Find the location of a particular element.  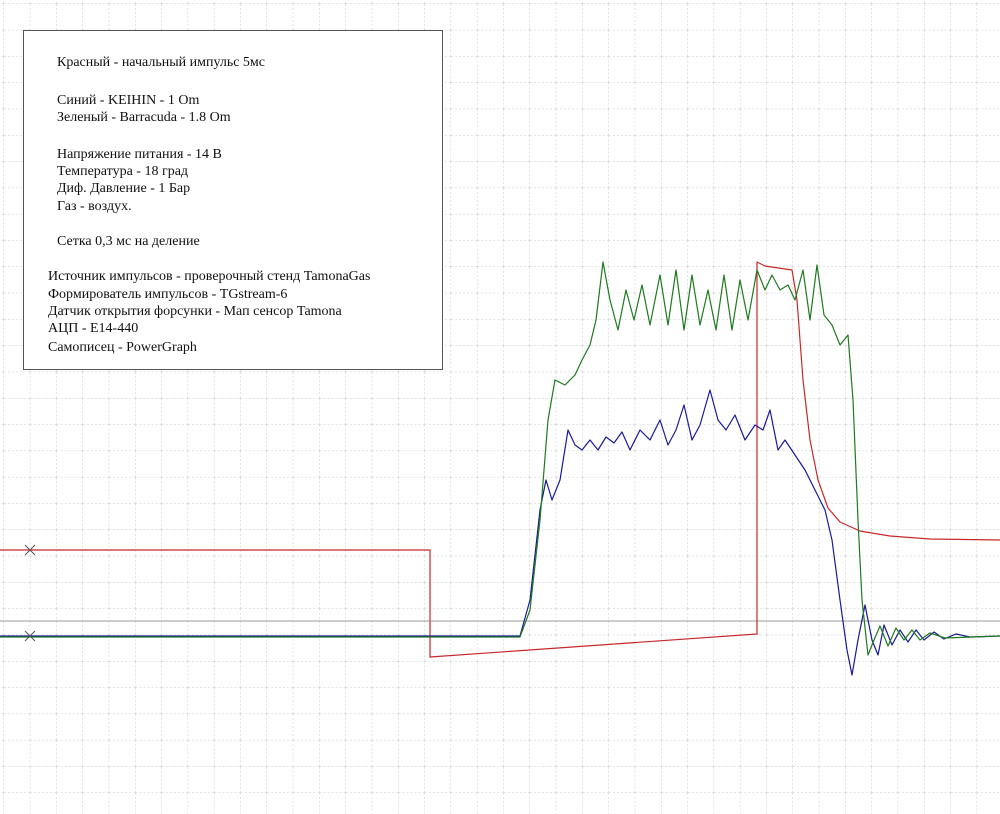

note: Газ - воздух. is located at coordinates (94, 206).